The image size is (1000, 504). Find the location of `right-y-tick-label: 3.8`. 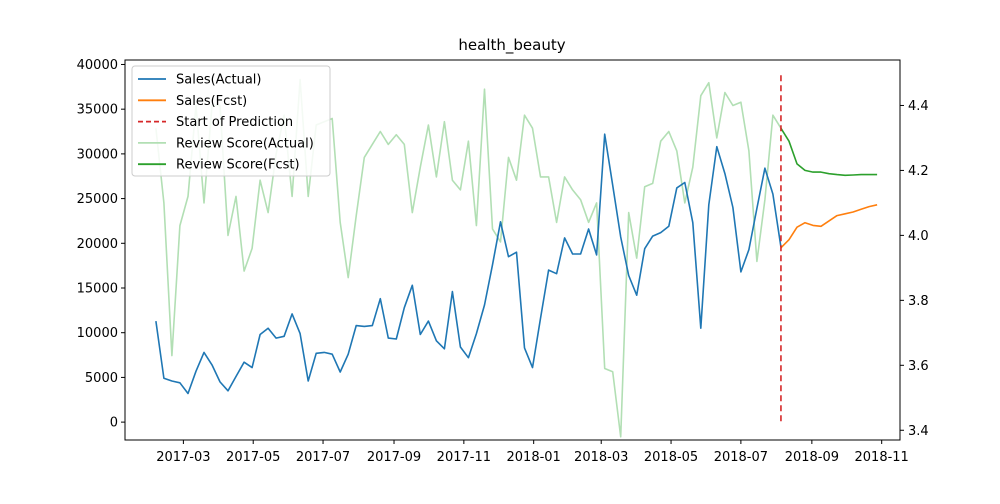

right-y-tick-label: 3.8 is located at coordinates (918, 301).